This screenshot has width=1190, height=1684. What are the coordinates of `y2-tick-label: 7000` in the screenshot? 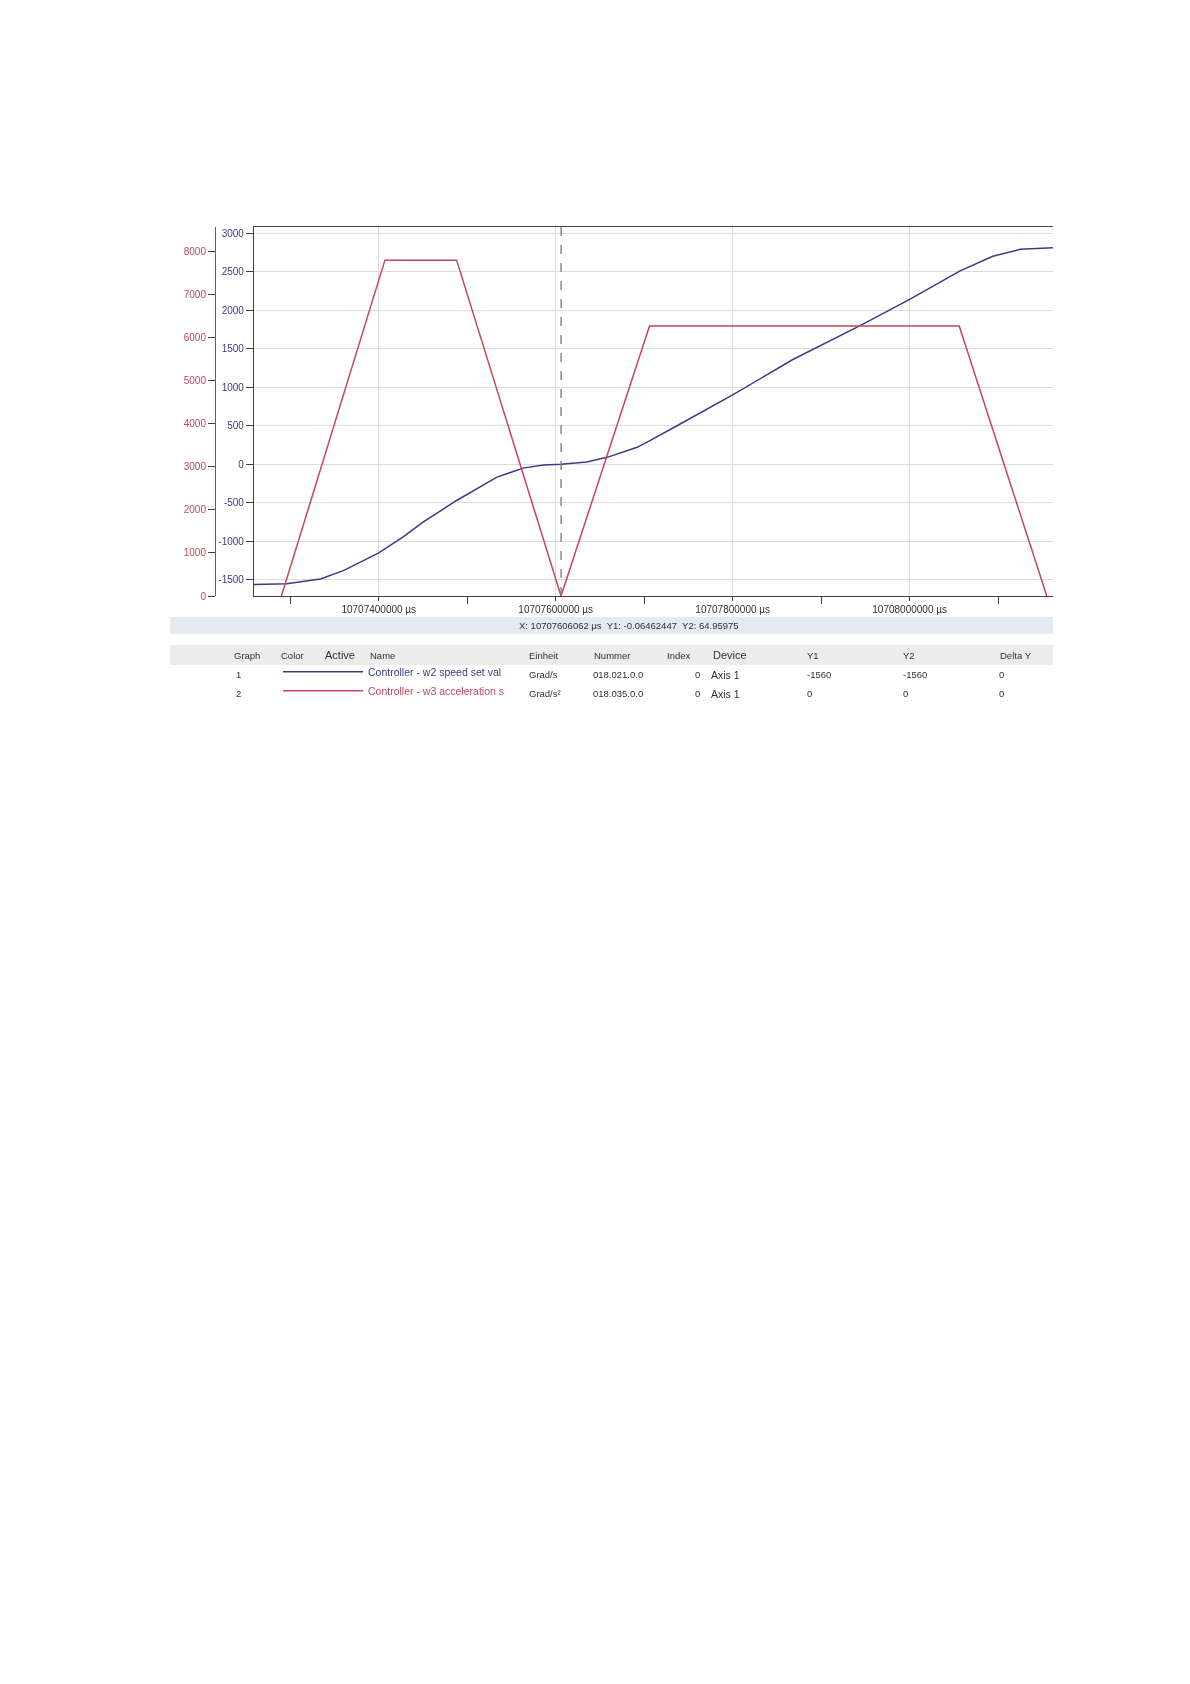 It's located at (195, 295).